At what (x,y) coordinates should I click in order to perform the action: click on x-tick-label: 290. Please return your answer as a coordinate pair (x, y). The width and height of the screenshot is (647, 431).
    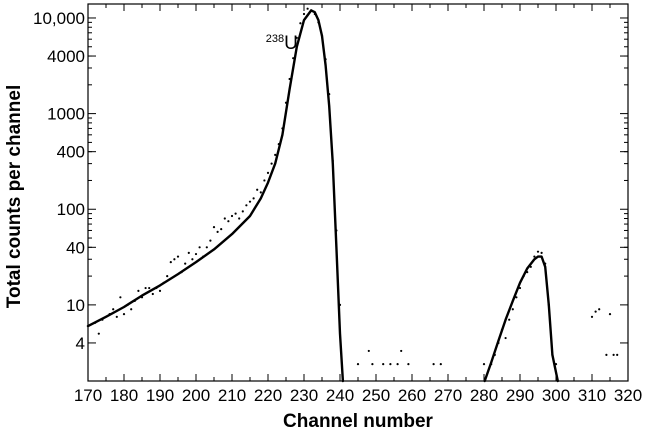
    Looking at the image, I should click on (520, 395).